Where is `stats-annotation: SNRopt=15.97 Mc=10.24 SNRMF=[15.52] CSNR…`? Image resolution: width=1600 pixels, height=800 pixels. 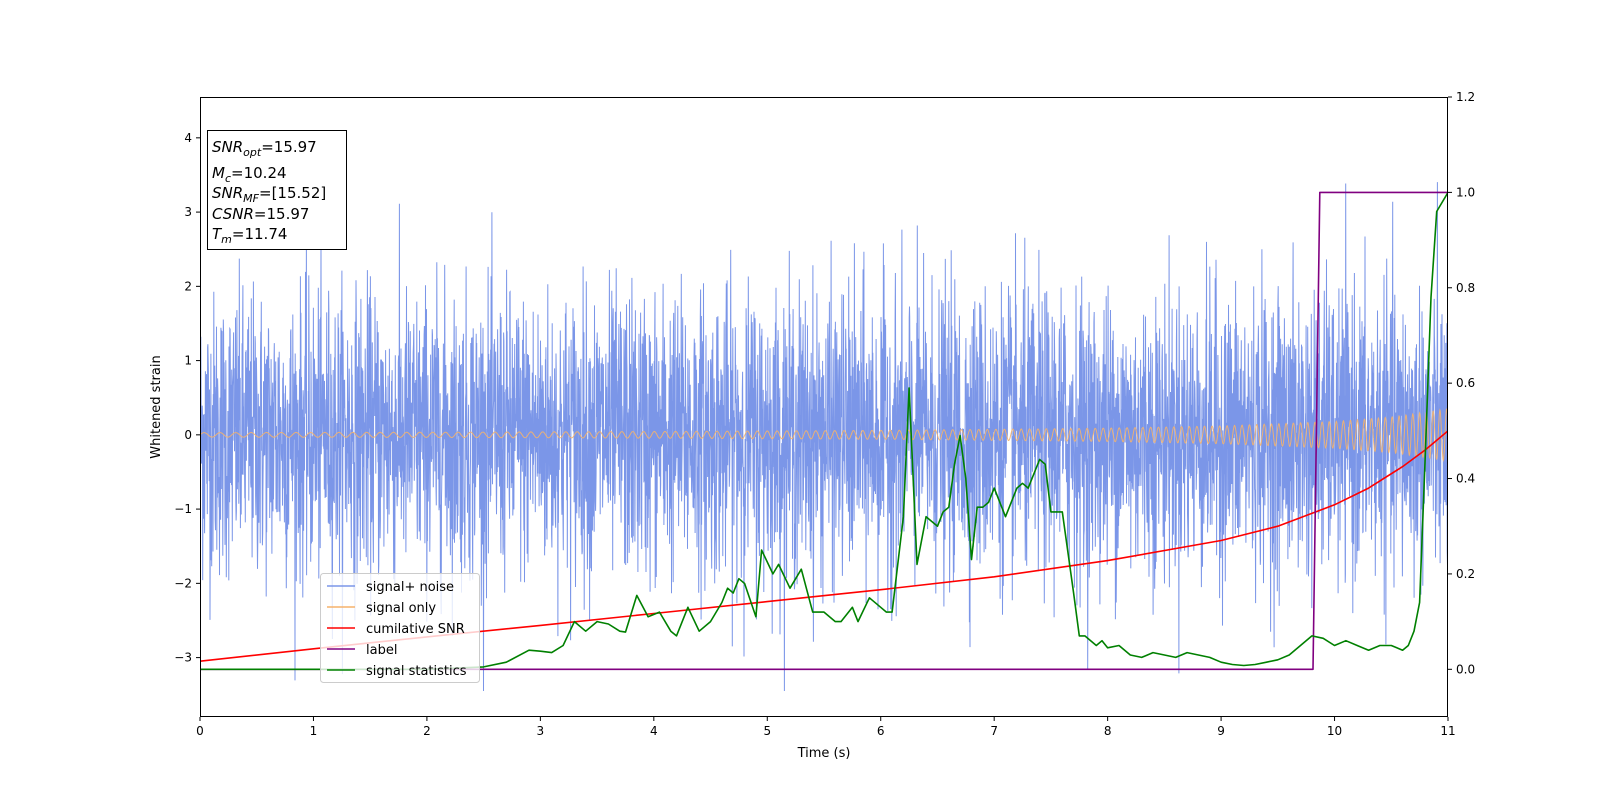
stats-annotation: SNRopt=15.97 Mc=10.24 SNRMF=[15.52] CSNR… is located at coordinates (277, 190).